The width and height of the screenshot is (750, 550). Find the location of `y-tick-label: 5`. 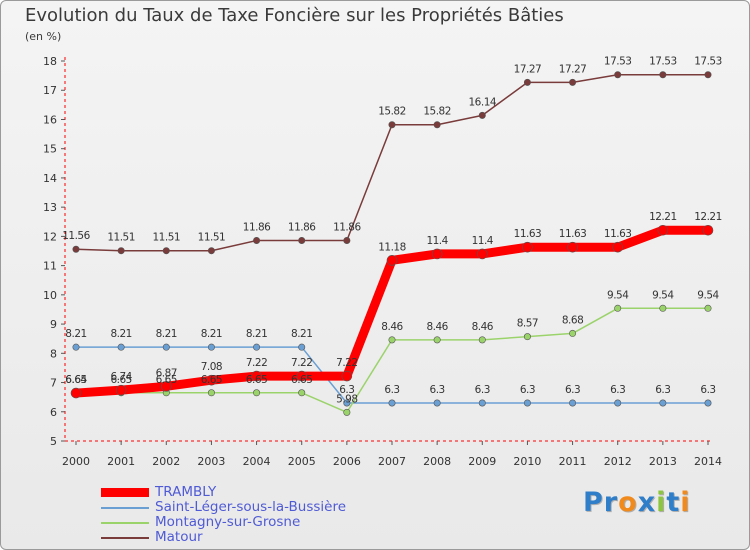

y-tick-label: 5 is located at coordinates (53, 441).